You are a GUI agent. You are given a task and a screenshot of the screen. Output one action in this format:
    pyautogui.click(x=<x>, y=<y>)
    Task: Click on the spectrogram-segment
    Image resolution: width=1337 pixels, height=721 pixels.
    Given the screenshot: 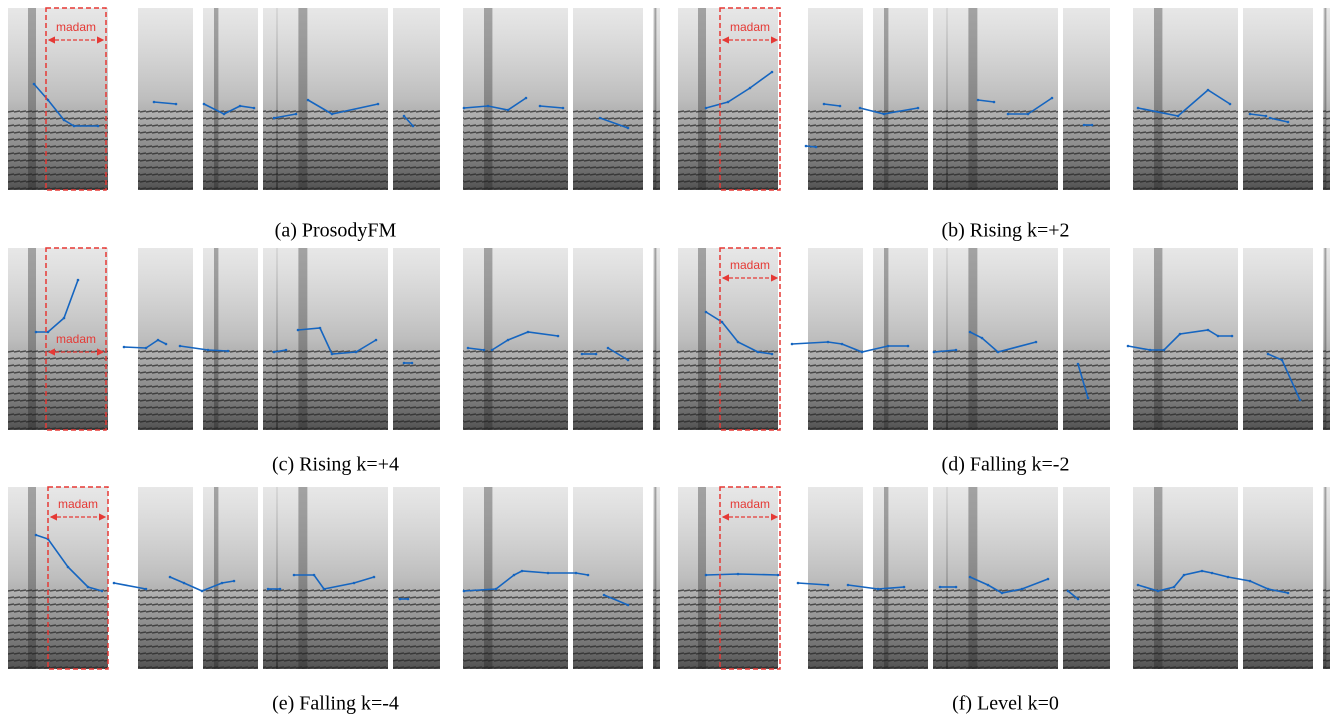 What is the action you would take?
    pyautogui.click(x=656, y=339)
    